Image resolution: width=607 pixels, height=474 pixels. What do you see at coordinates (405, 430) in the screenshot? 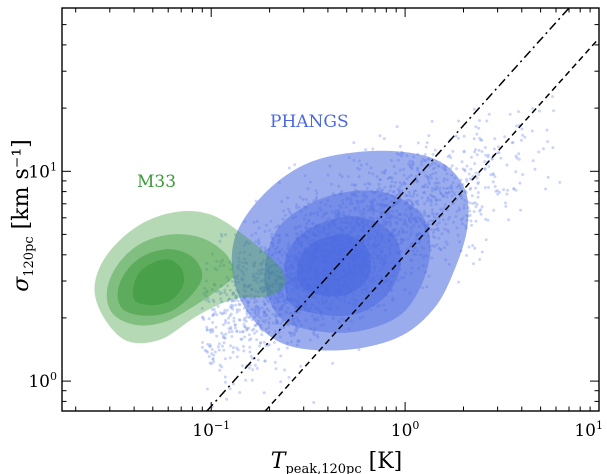
I see `x-tick-label: 100` at bounding box center [405, 430].